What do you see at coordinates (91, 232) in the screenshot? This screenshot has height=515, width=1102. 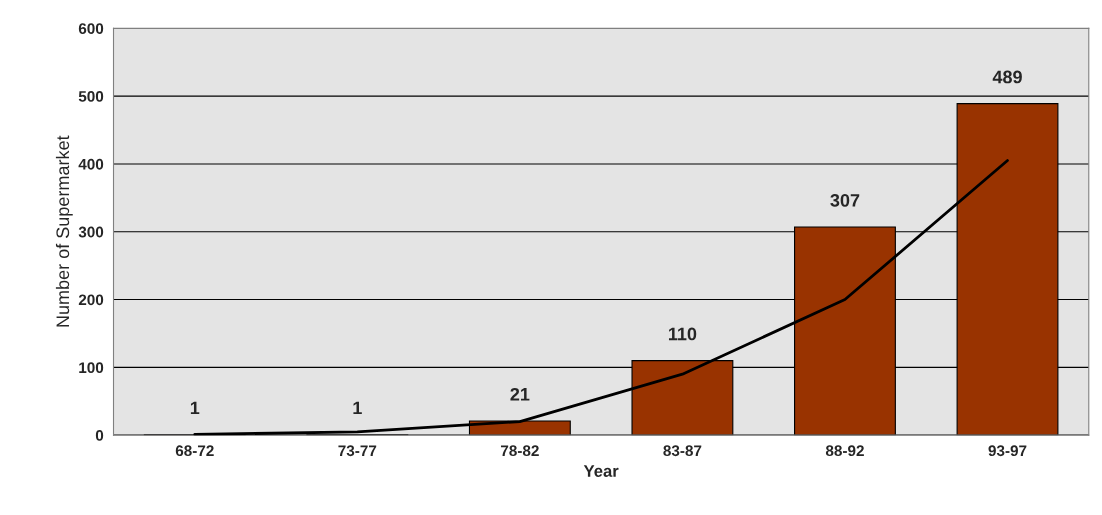 I see `y-tick-label: 300` at bounding box center [91, 232].